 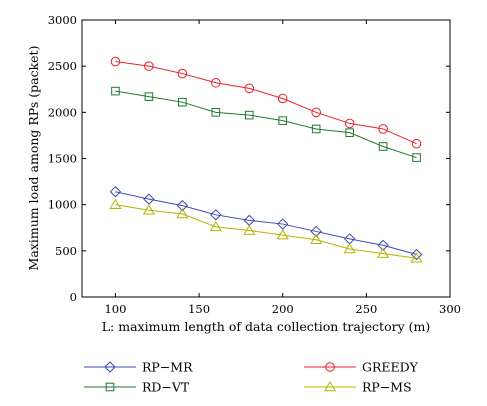 I want to click on x-tick-label: 200, so click(x=283, y=309).